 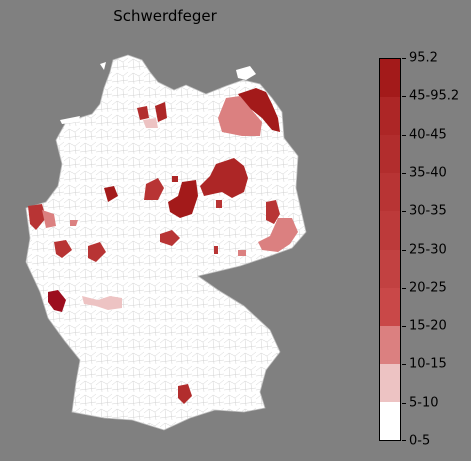 What do you see at coordinates (246, 73) in the screenshot?
I see `island-ruegen` at bounding box center [246, 73].